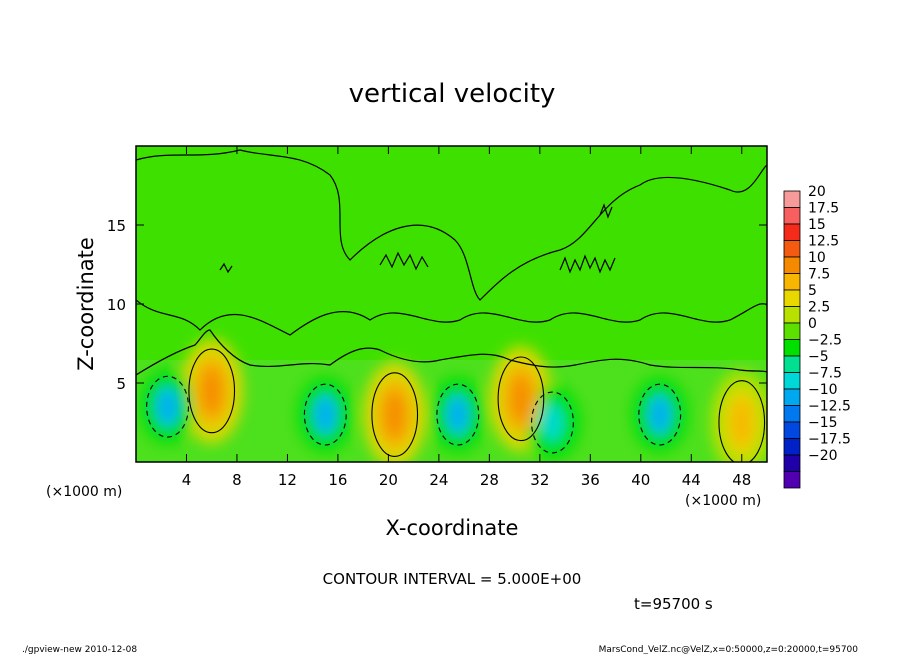  What do you see at coordinates (388, 480) in the screenshot?
I see `x-tick-label: 20` at bounding box center [388, 480].